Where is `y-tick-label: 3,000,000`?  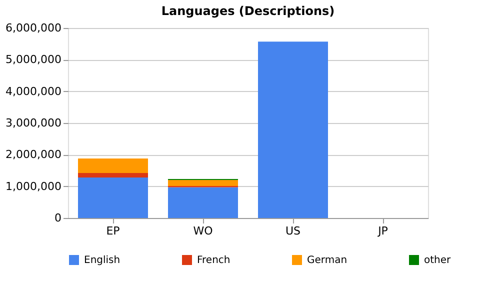 y-tick-label: 3,000,000 is located at coordinates (34, 123).